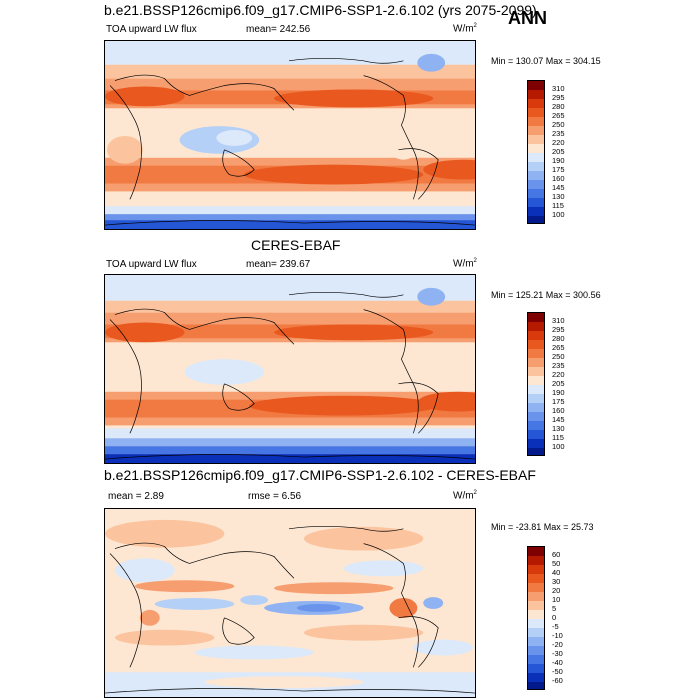  I want to click on panel-3-map, so click(290, 603).